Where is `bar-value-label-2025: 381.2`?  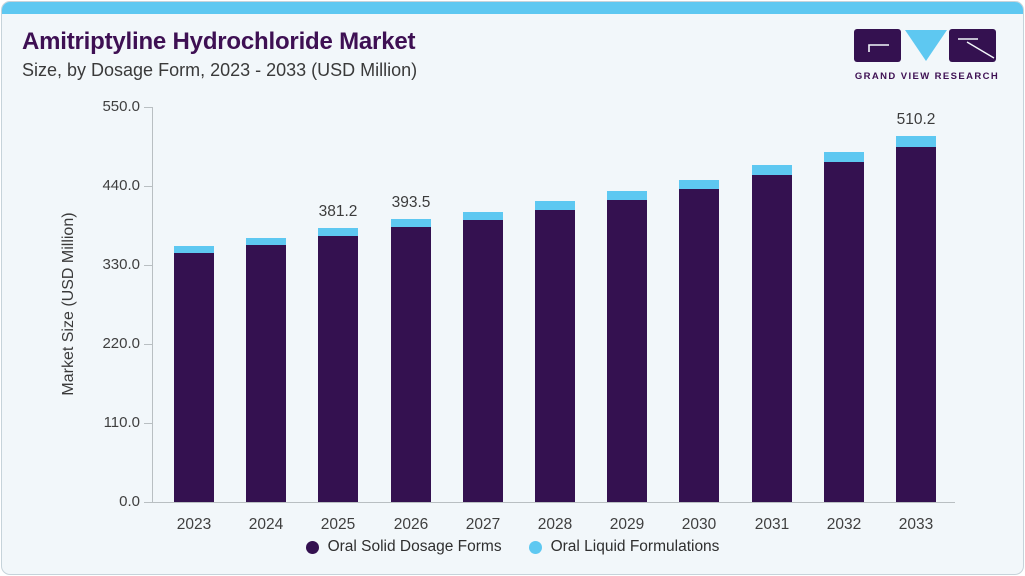
bar-value-label-2025: 381.2 is located at coordinates (338, 211).